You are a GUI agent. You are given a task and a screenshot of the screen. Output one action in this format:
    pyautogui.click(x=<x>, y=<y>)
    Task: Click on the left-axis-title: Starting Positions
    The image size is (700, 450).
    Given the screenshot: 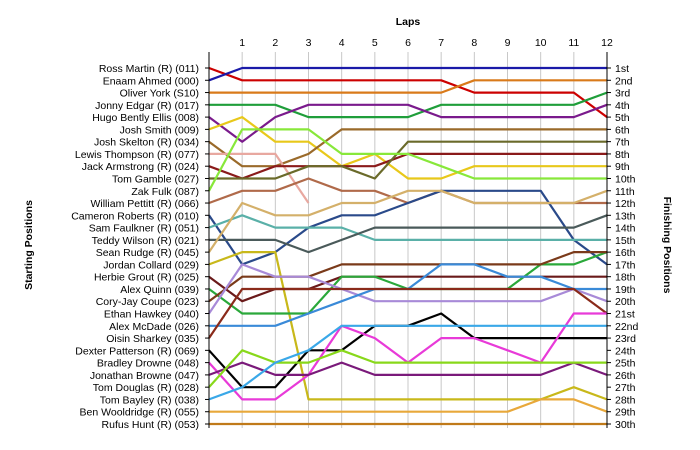 What is the action you would take?
    pyautogui.click(x=29, y=245)
    